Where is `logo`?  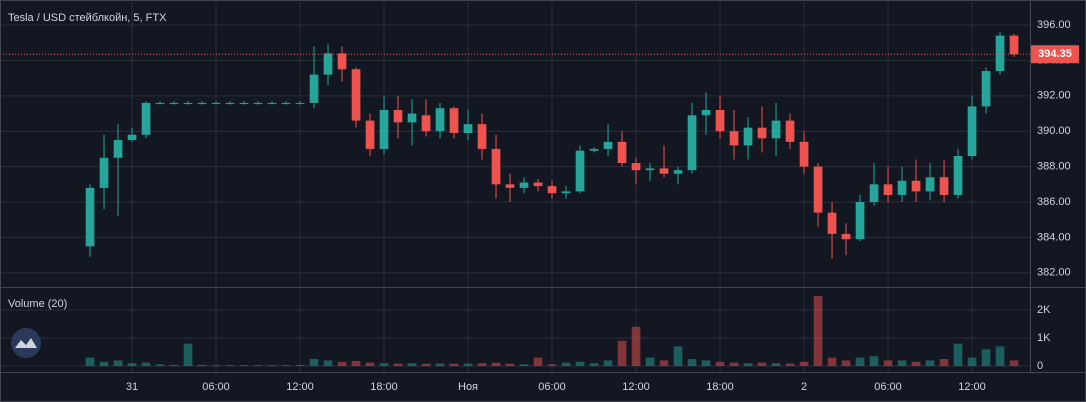
logo is located at coordinates (26, 343).